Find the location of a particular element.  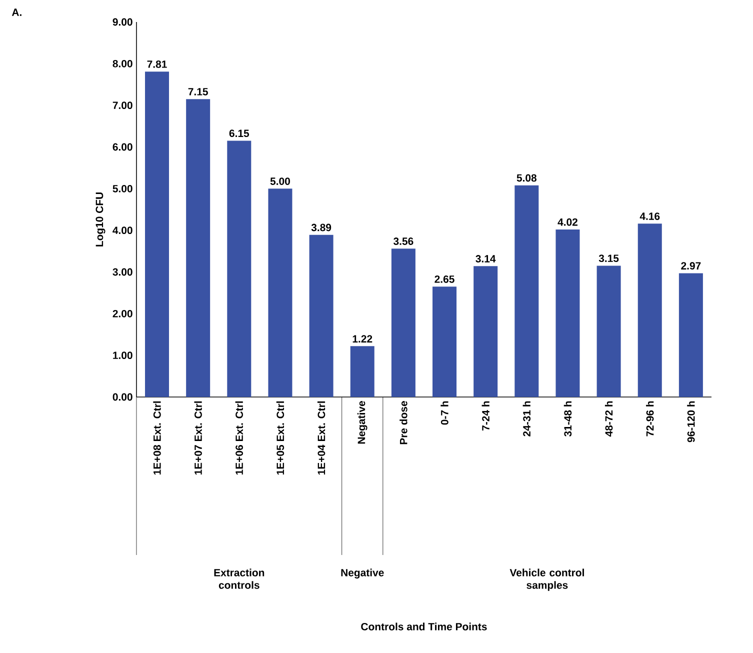

x-tick-label: 1E+04 Ext. Ctrl is located at coordinates (321, 438).